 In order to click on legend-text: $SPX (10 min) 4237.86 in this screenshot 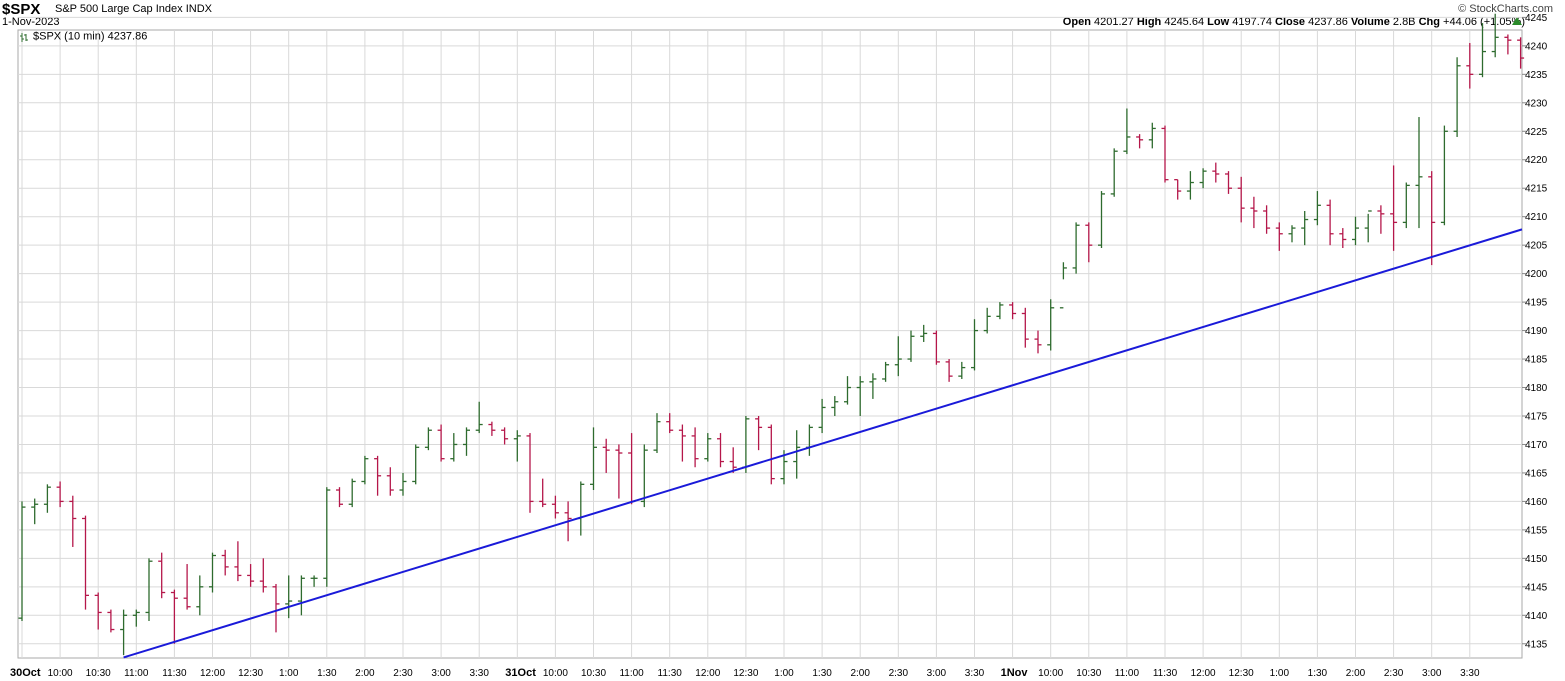, I will do `click(90, 37)`.